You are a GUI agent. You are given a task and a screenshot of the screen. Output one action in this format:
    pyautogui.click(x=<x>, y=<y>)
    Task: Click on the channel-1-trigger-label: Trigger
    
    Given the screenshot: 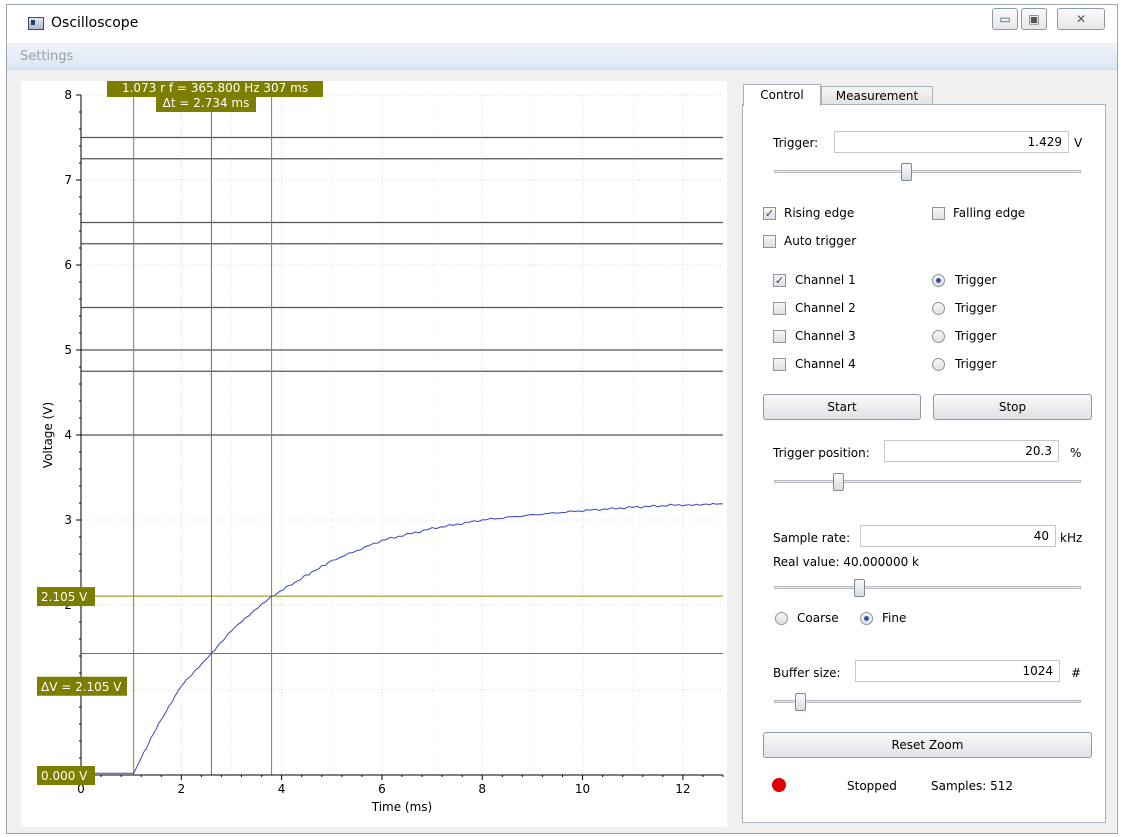 What is the action you would take?
    pyautogui.click(x=976, y=280)
    